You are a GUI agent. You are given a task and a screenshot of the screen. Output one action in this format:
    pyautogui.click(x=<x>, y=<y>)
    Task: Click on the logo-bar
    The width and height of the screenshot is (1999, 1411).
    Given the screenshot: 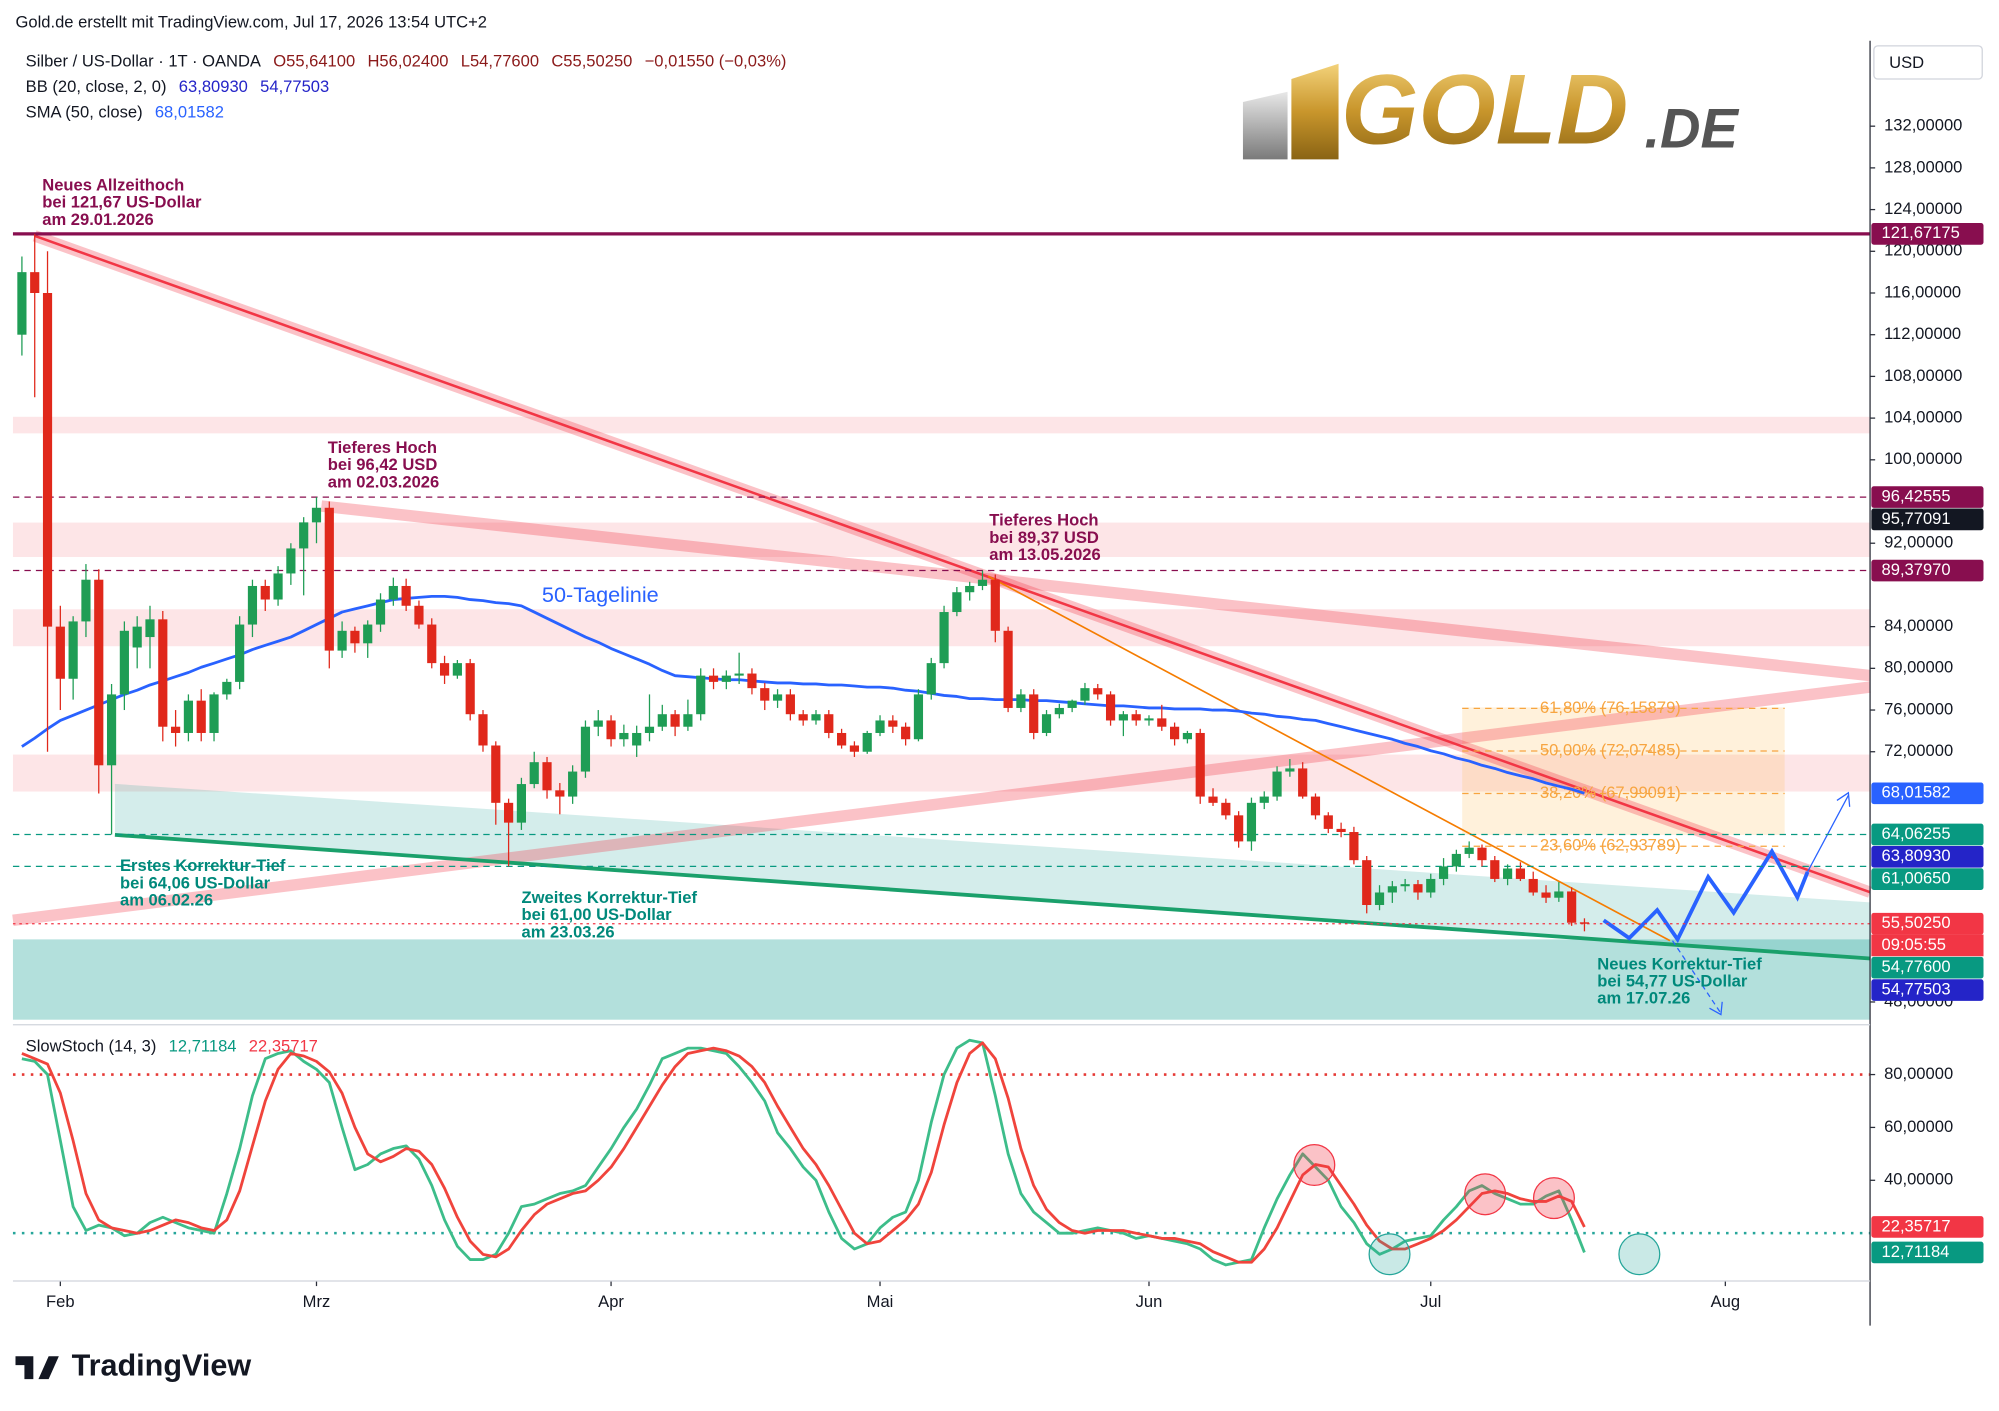 What is the action you would take?
    pyautogui.click(x=1265, y=125)
    